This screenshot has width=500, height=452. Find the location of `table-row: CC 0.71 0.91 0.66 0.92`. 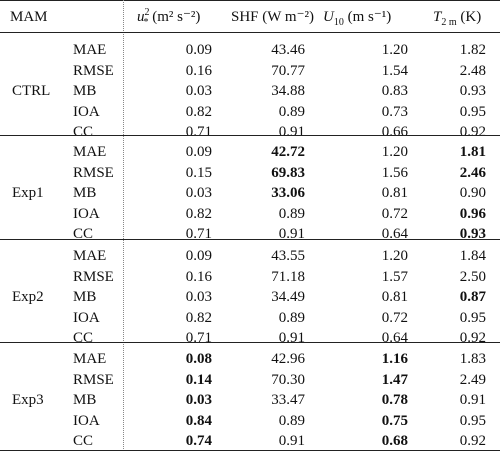

table-row: CC 0.71 0.91 0.66 0.92 is located at coordinates (250, 132).